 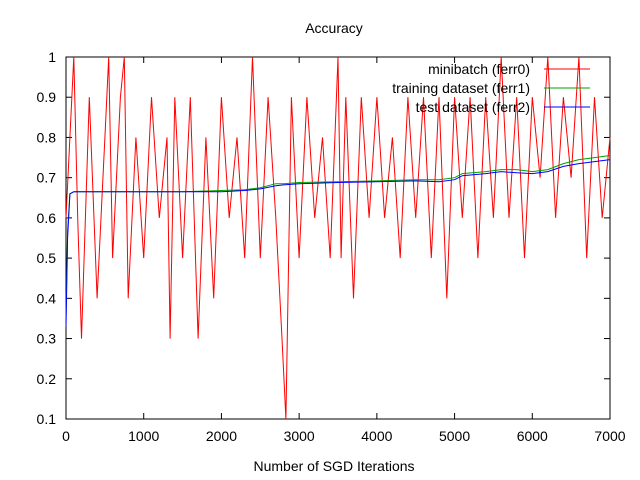 What do you see at coordinates (47, 258) in the screenshot?
I see `y-tick-label: 0.5` at bounding box center [47, 258].